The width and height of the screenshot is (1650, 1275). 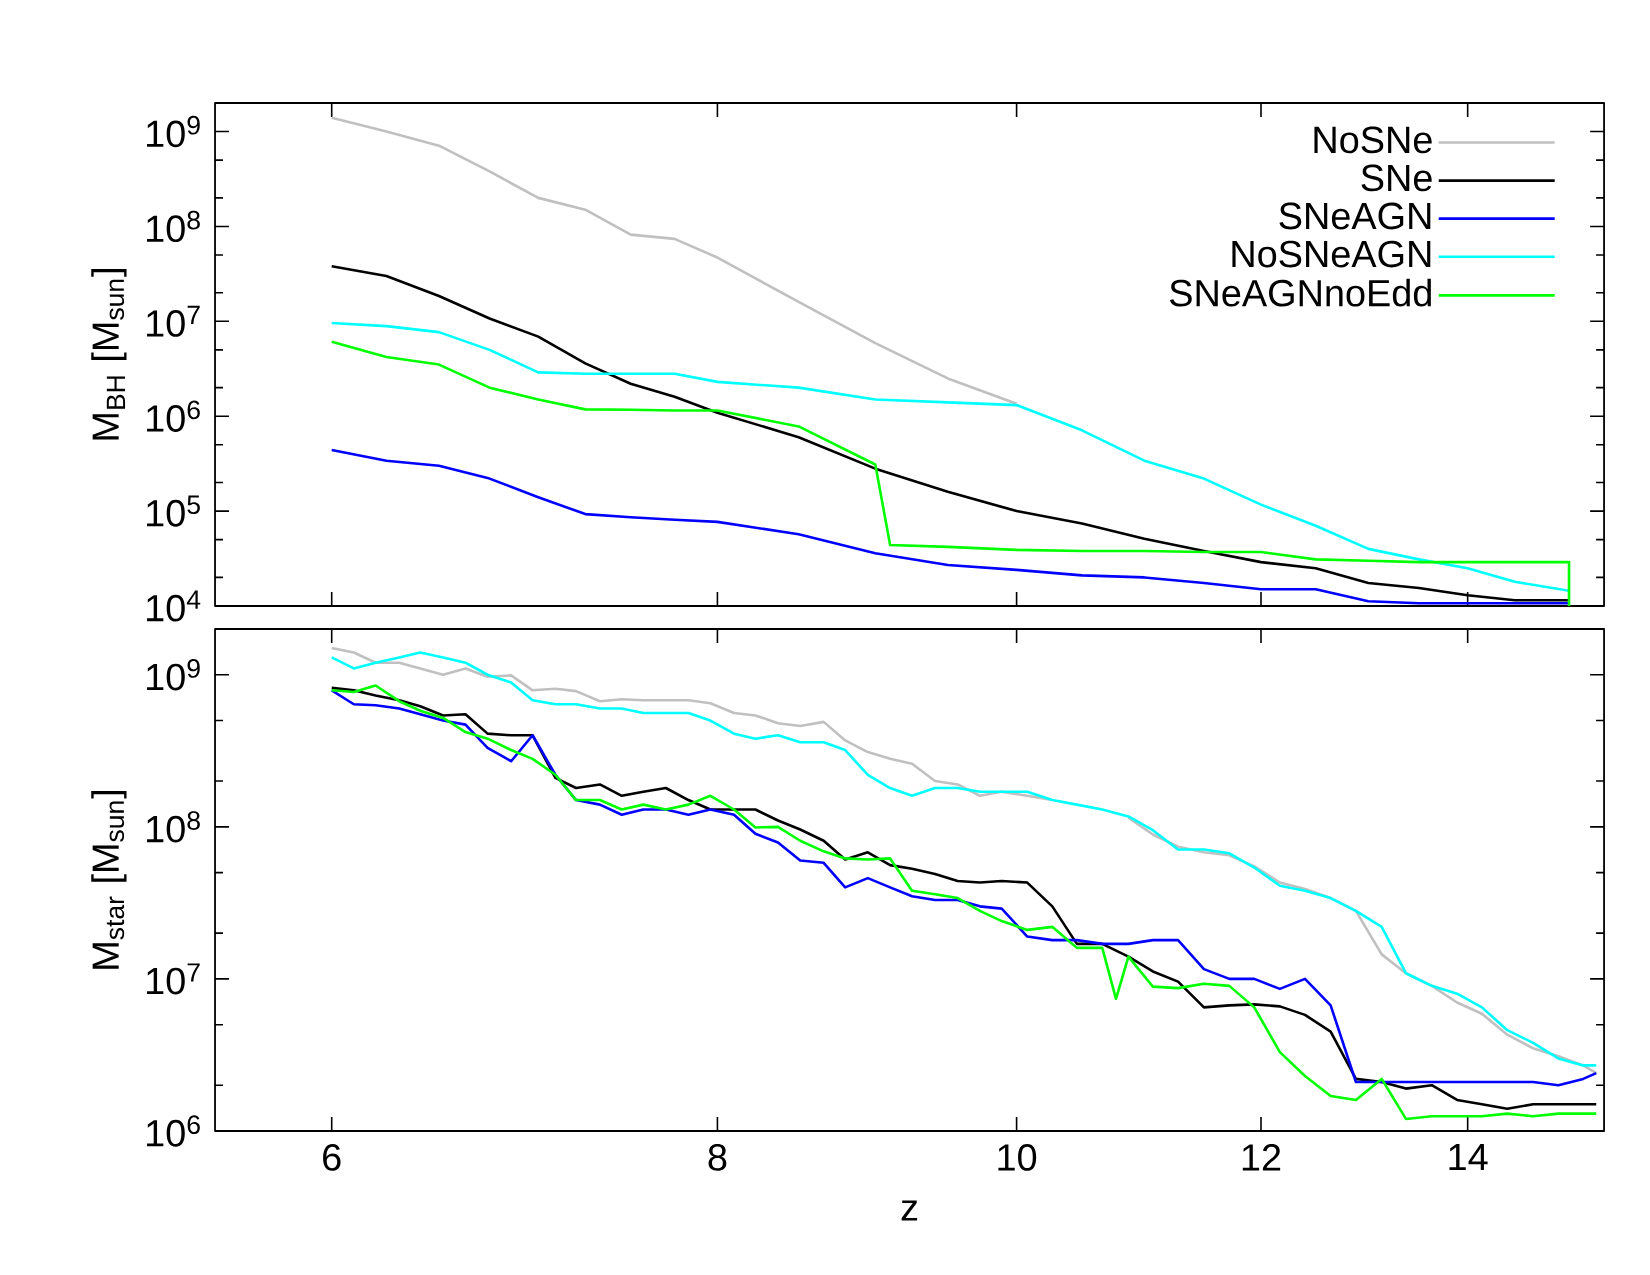 I want to click on legend-label: SNeAGNnoEdd, so click(x=1300, y=292).